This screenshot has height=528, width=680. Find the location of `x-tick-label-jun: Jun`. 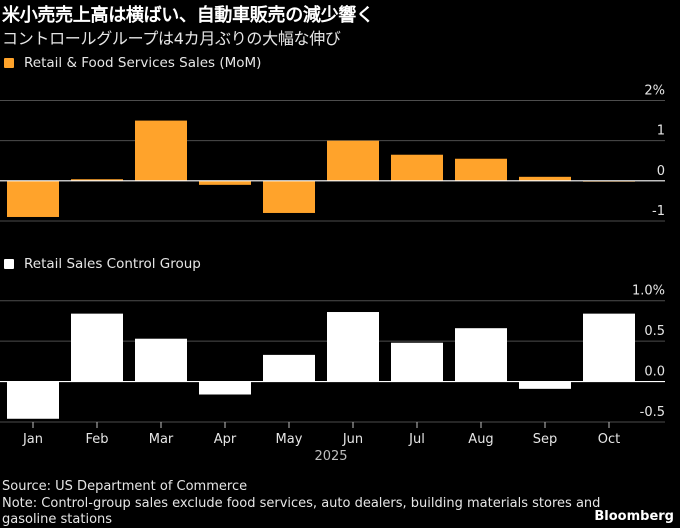

x-tick-label-jun: Jun is located at coordinates (352, 439).